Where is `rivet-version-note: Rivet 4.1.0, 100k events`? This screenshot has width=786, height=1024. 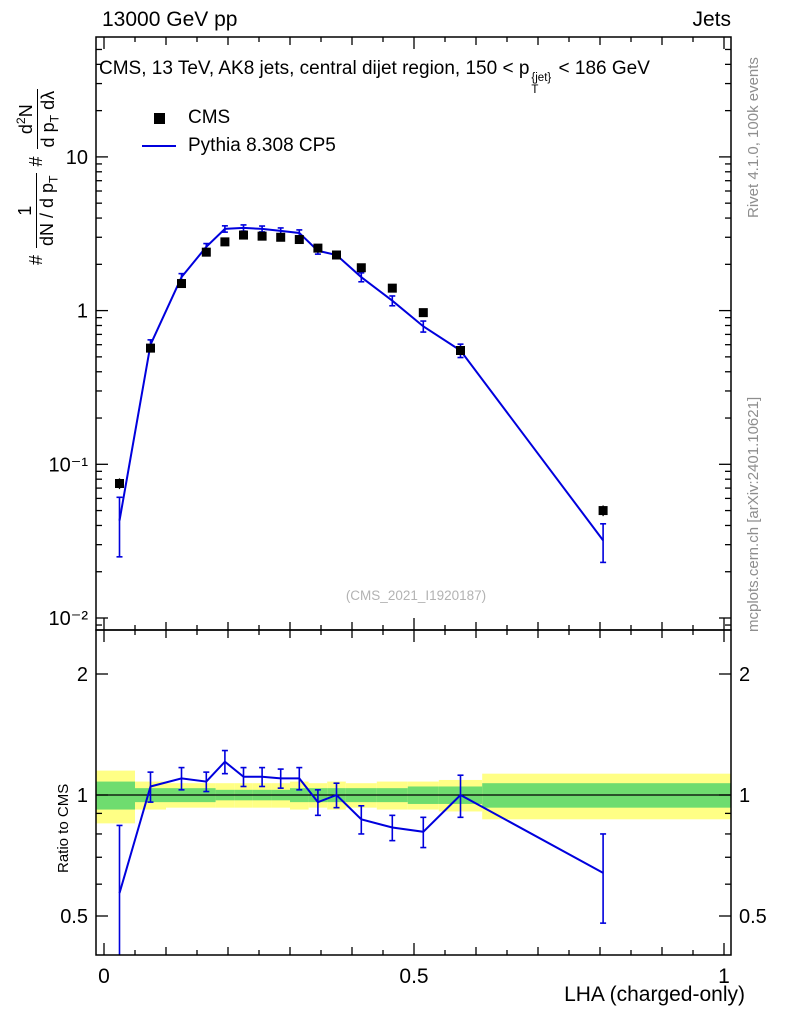
rivet-version-note: Rivet 4.1.0, 100k events is located at coordinates (753, 137).